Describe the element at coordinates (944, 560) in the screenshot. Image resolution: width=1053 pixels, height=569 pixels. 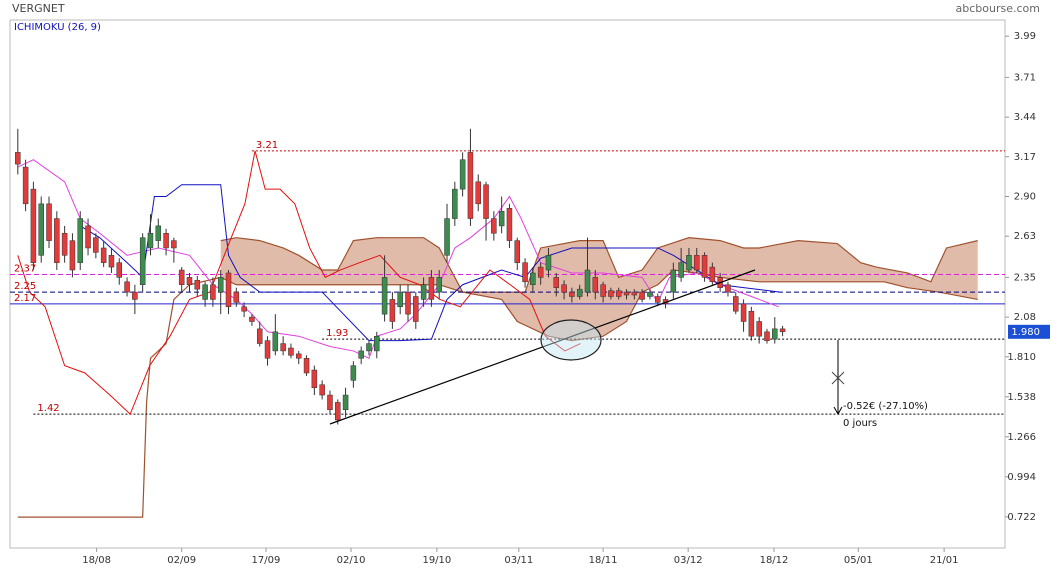
I see `x-tick-label: 21/01` at that location.